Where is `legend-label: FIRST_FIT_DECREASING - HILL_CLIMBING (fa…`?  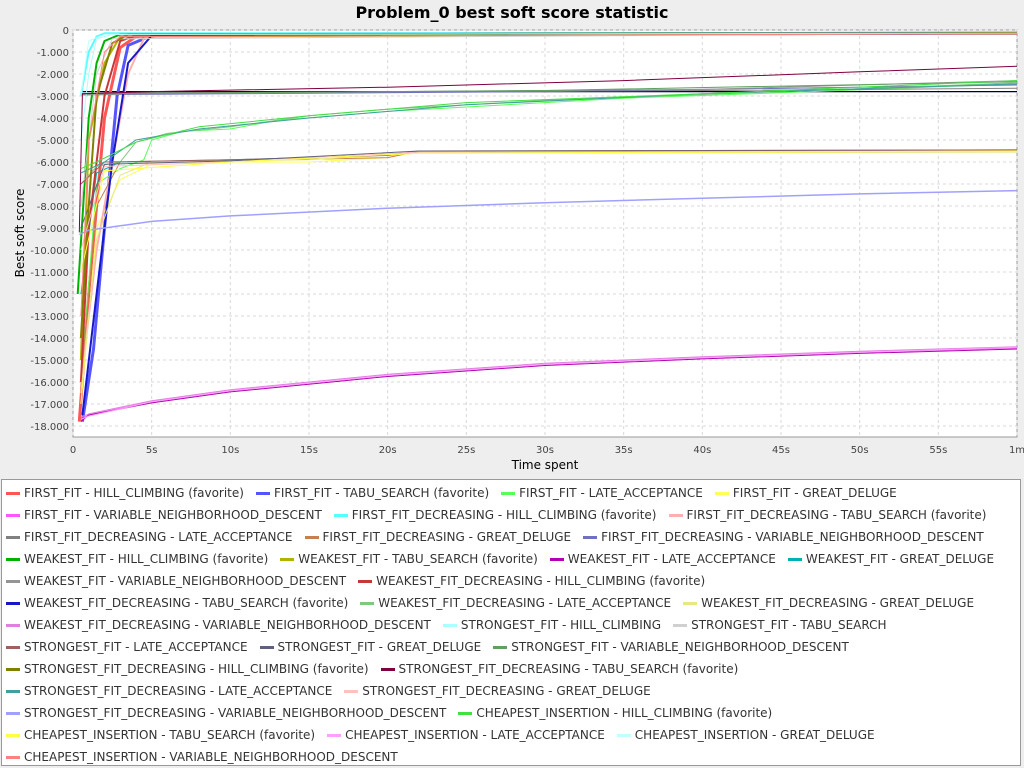
legend-label: FIRST_FIT_DECREASING - HILL_CLIMBING (fa… is located at coordinates (504, 515).